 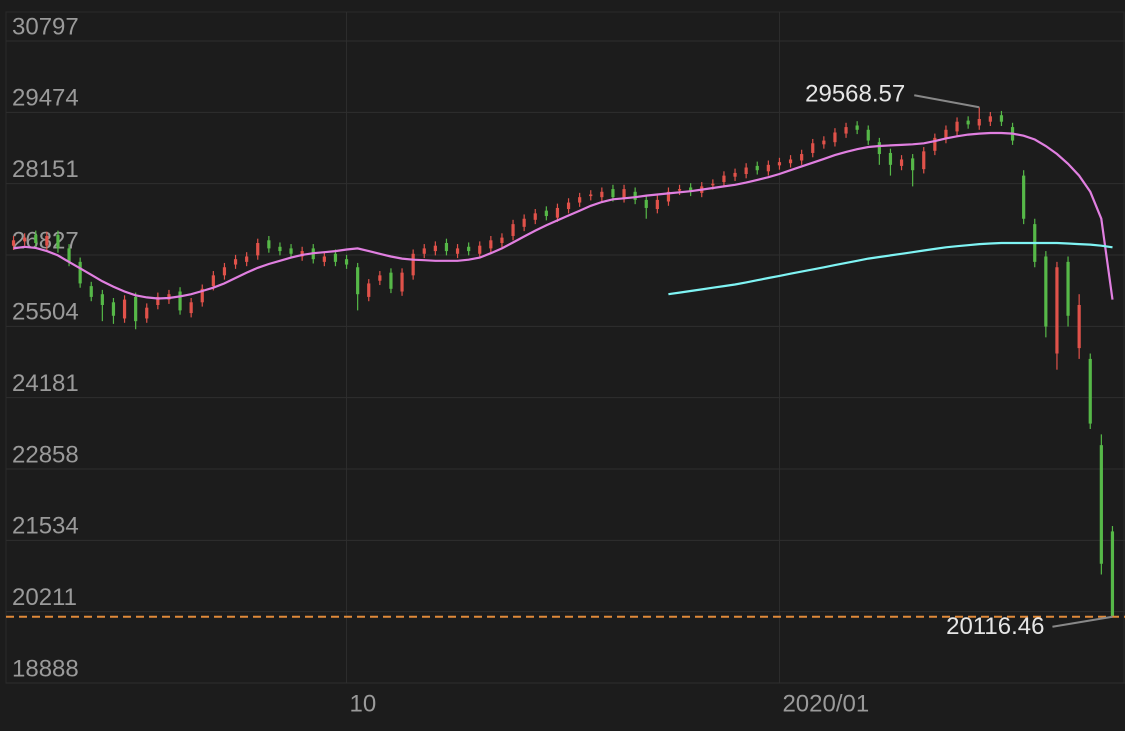 What do you see at coordinates (45, 312) in the screenshot?
I see `y-tick-label: 25504` at bounding box center [45, 312].